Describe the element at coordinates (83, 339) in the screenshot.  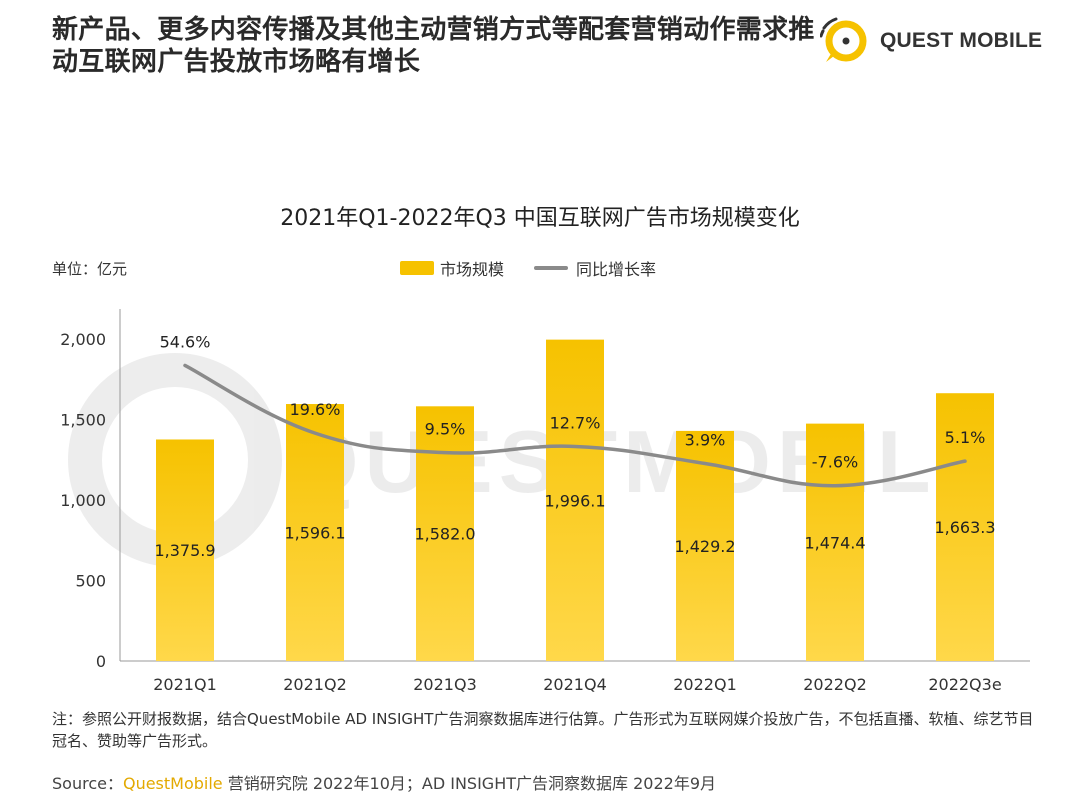
I see `y-tick-label: 2,000` at that location.